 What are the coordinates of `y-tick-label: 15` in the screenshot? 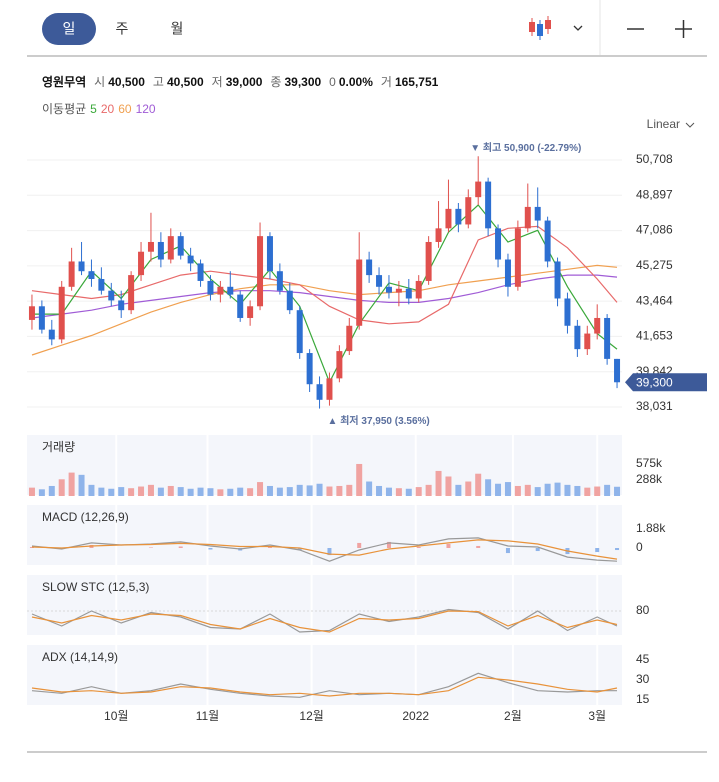 It's located at (643, 699).